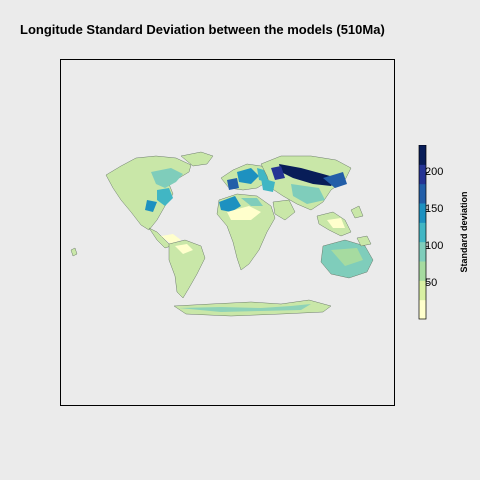 The height and width of the screenshot is (480, 480). I want to click on region-sea-yellow, so click(336, 223).